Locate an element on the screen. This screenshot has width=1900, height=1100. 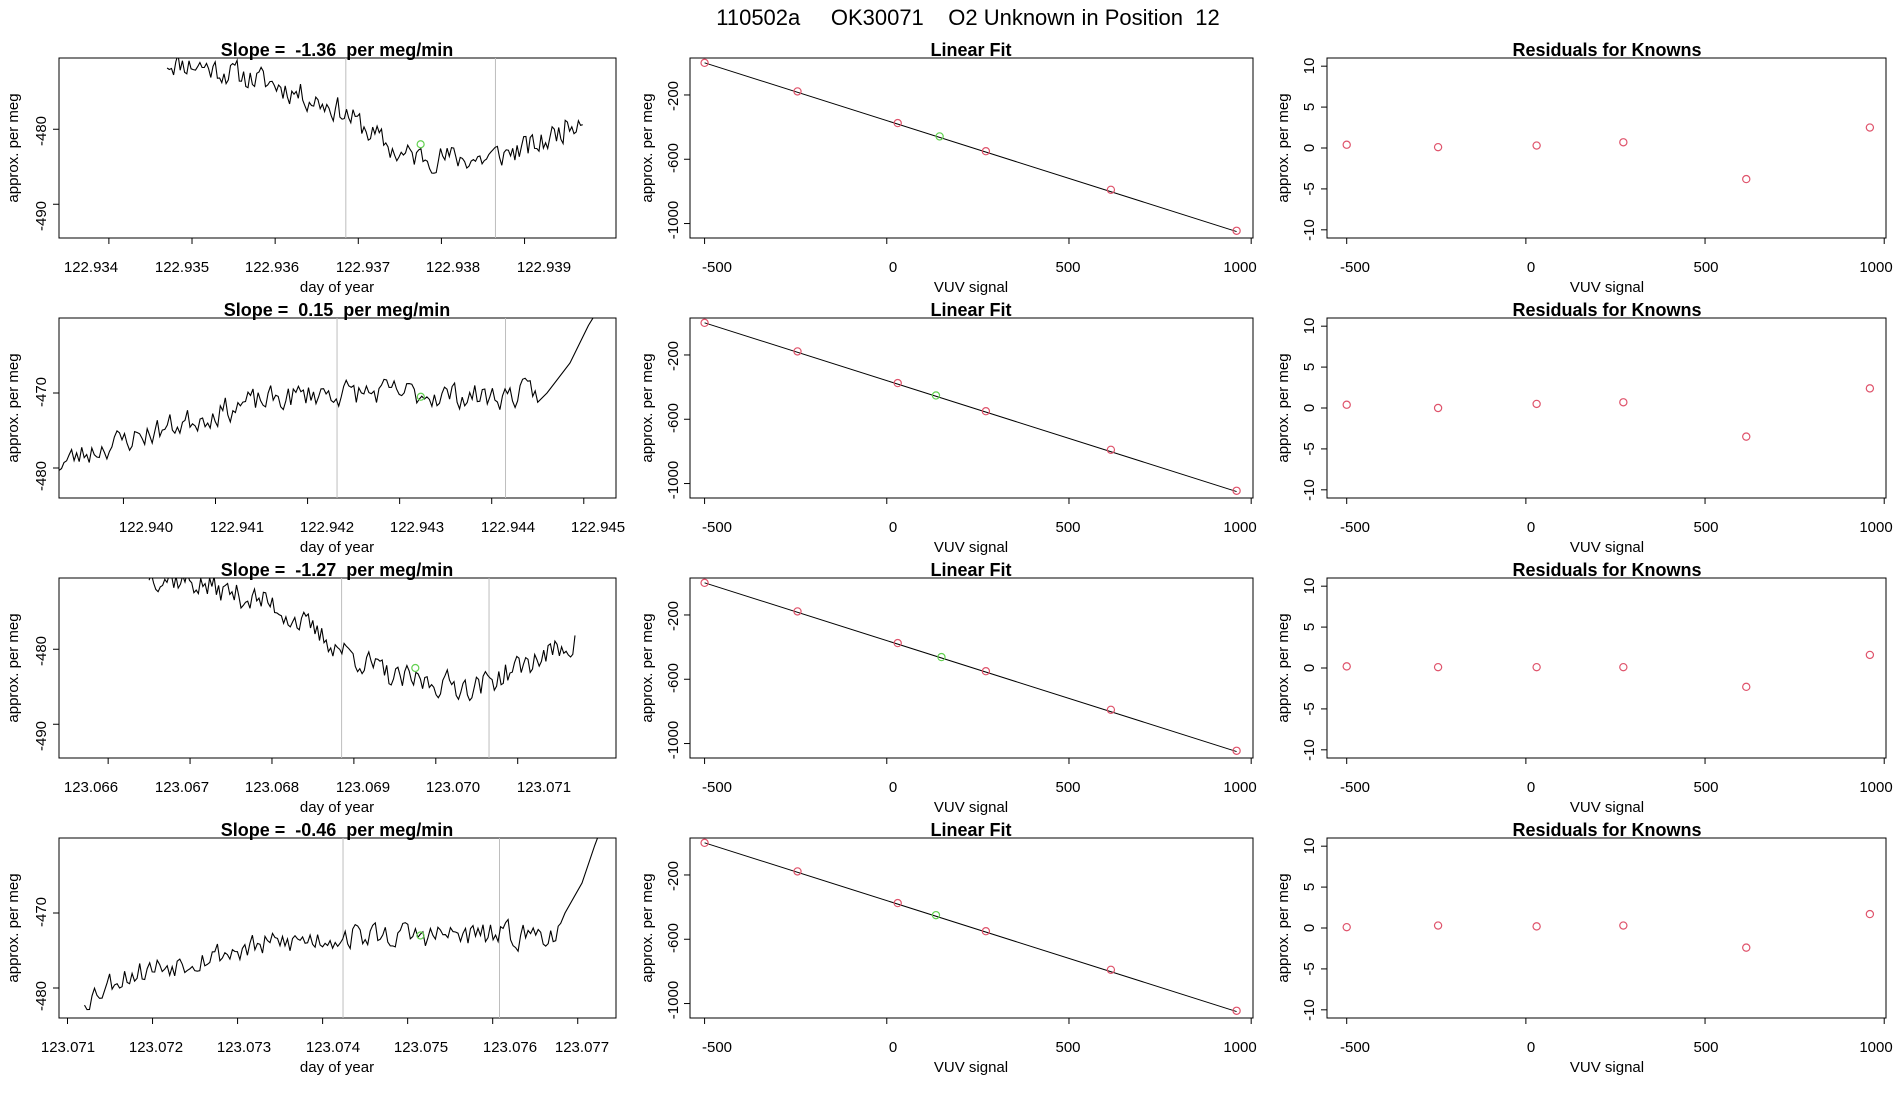
resid-xtick-2-1: -500 is located at coordinates (1355, 527).